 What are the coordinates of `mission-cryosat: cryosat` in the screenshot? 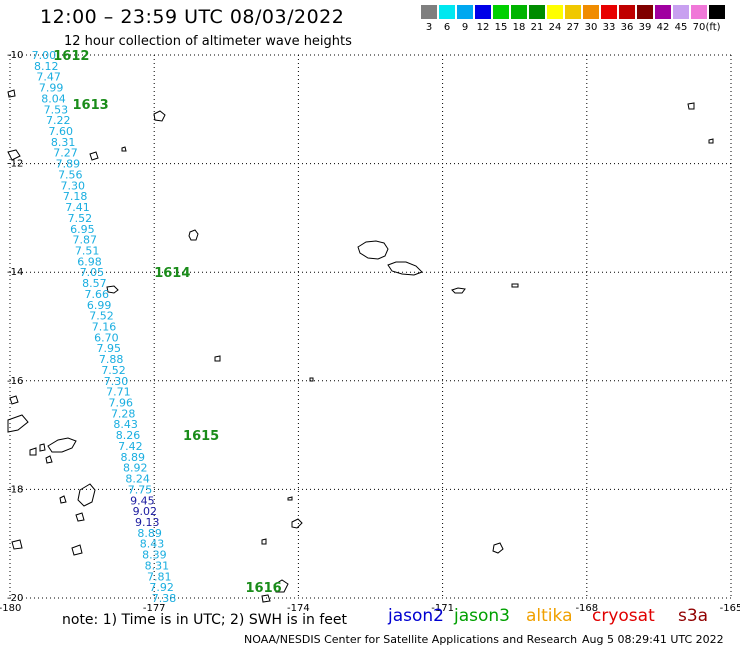 It's located at (623, 616).